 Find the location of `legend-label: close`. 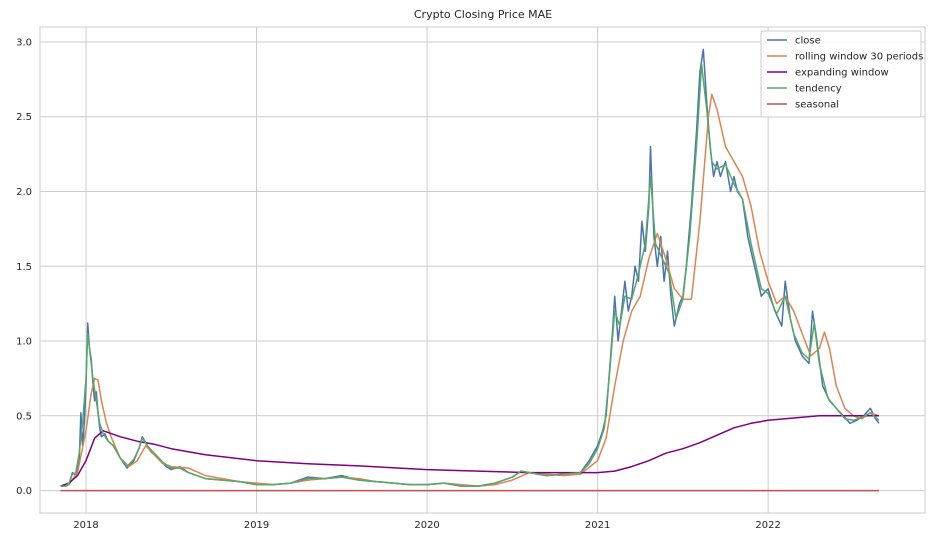

legend-label: close is located at coordinates (808, 41).